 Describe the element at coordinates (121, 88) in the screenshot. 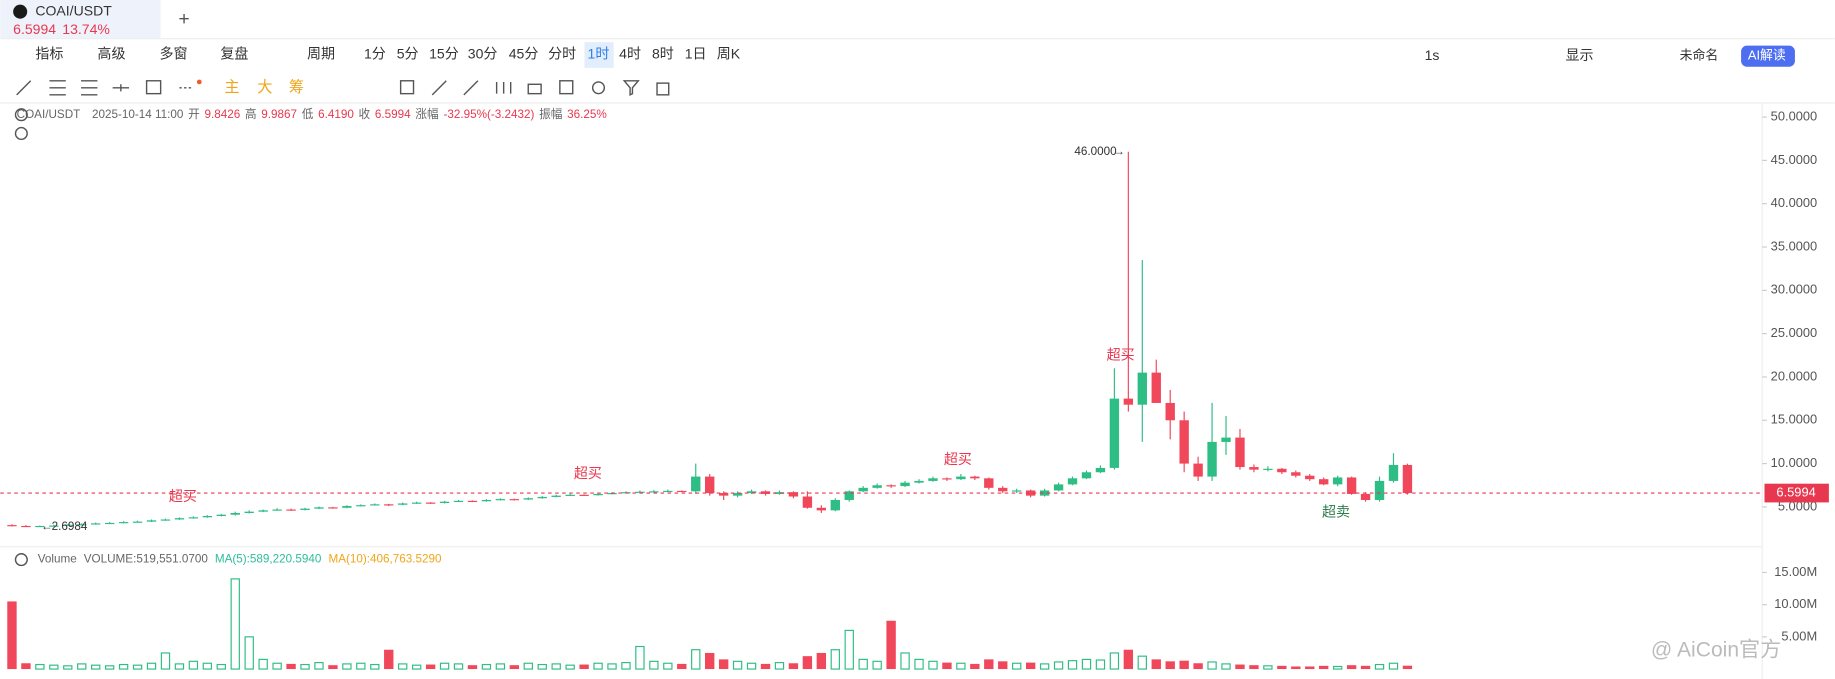

I see `ray-tool` at that location.